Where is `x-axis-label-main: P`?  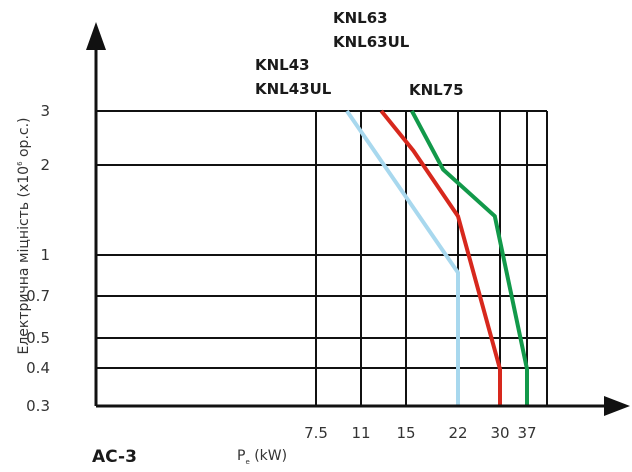
x-axis-label-main: P is located at coordinates (241, 456).